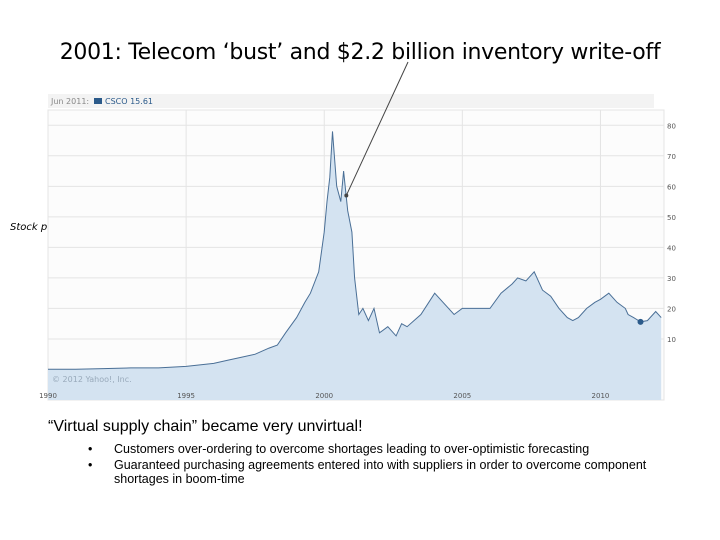  What do you see at coordinates (377, 128) in the screenshot?
I see `callout-line` at bounding box center [377, 128].